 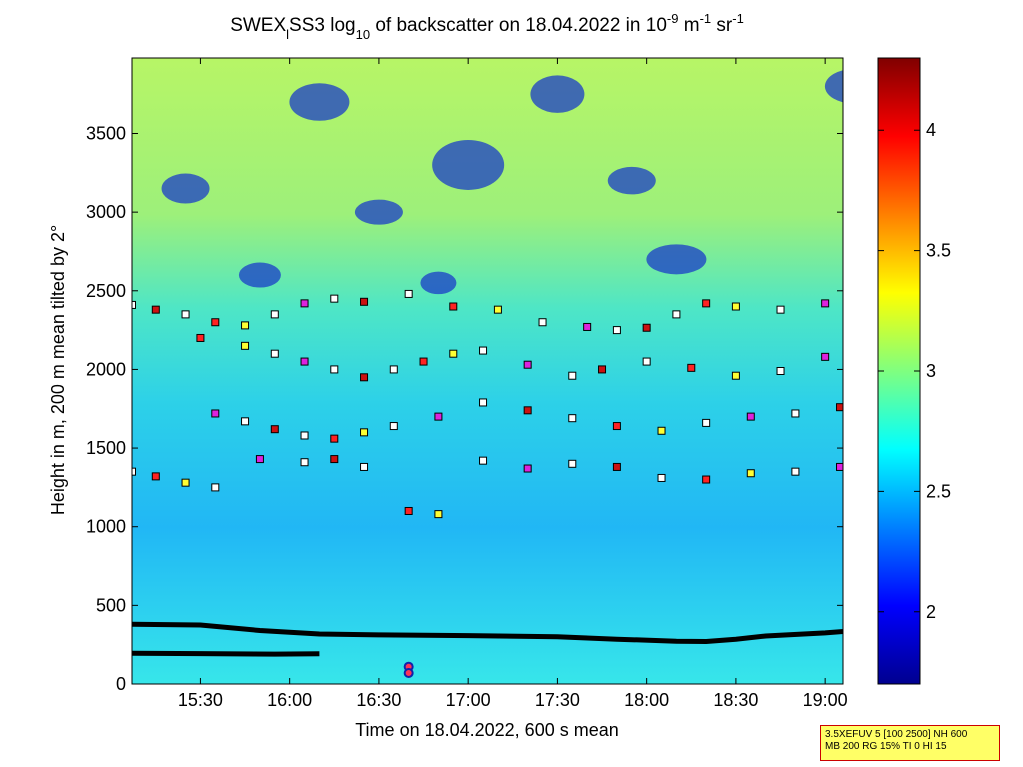 What do you see at coordinates (899, 371) in the screenshot?
I see `colorbar` at bounding box center [899, 371].